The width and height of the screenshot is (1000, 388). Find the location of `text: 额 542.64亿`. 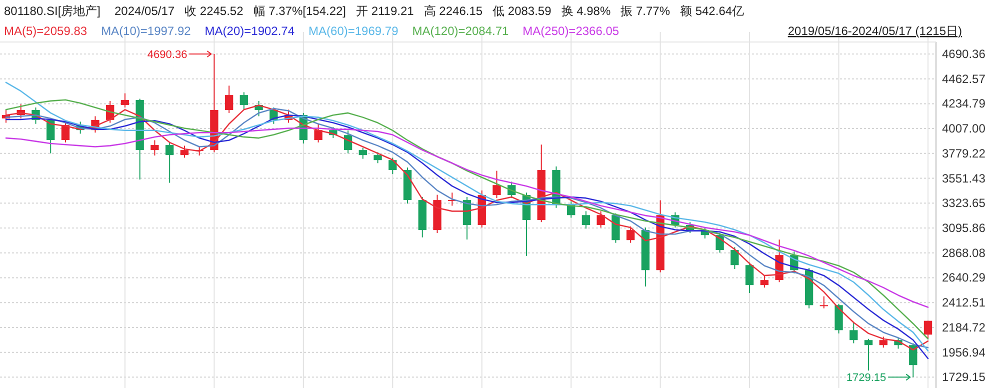

text: 额 542.64亿 is located at coordinates (712, 11).